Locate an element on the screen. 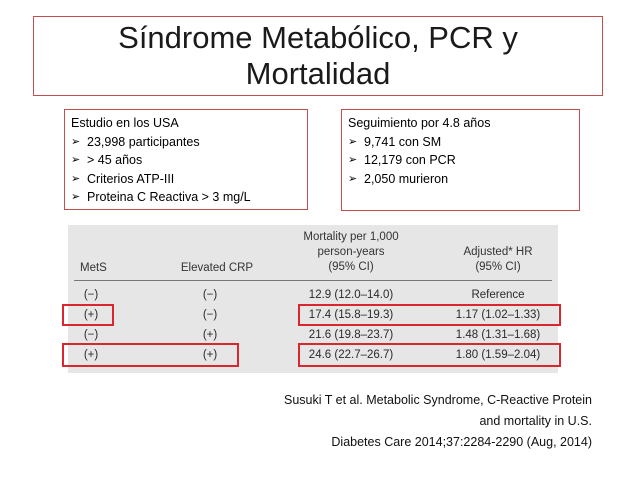 This screenshot has height=479, width=638. header-divider is located at coordinates (313, 280).